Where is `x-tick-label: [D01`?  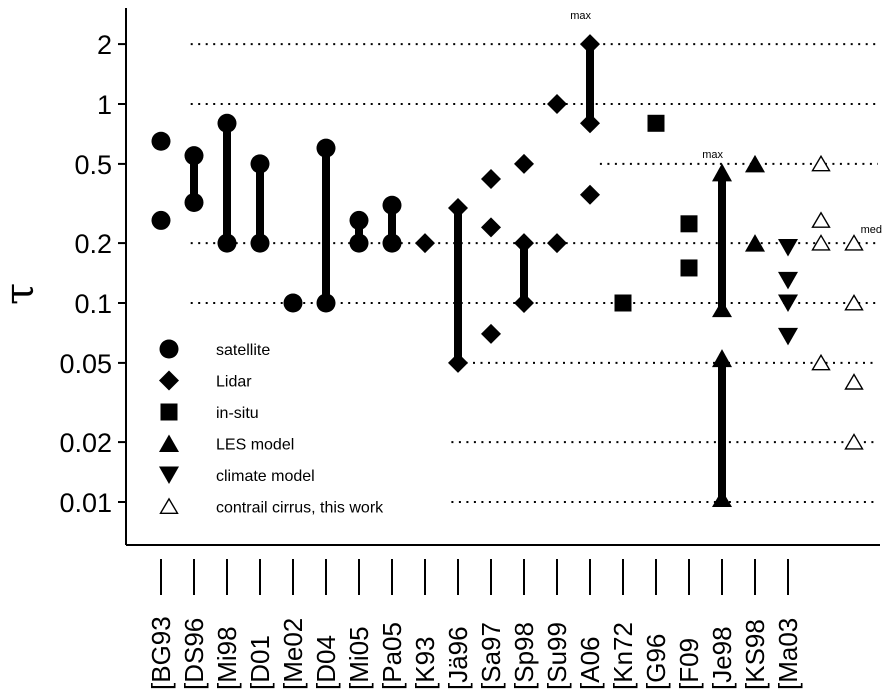 x-tick-label: [D01 is located at coordinates (260, 662).